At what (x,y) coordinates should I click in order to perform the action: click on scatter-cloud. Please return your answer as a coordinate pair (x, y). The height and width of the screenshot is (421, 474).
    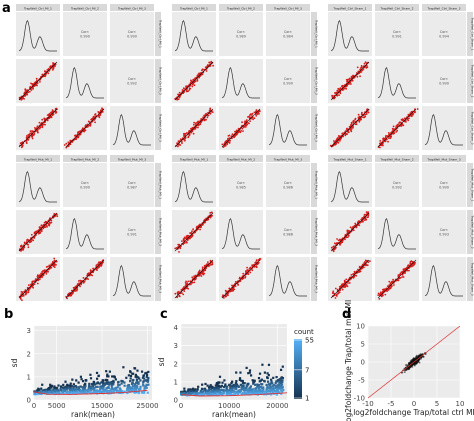
    Looking at the image, I should click on (413, 363).